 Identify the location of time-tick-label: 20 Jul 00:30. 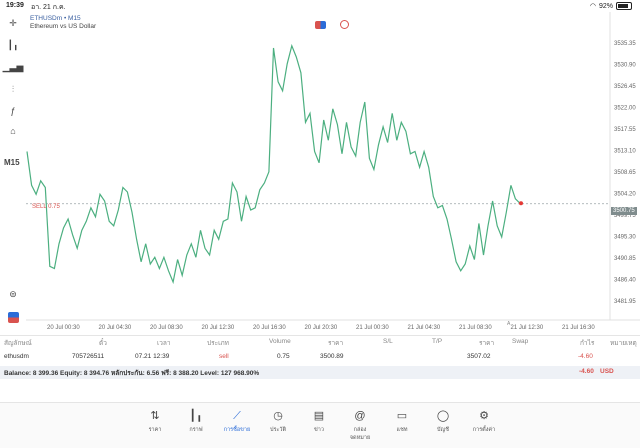
(63, 328).